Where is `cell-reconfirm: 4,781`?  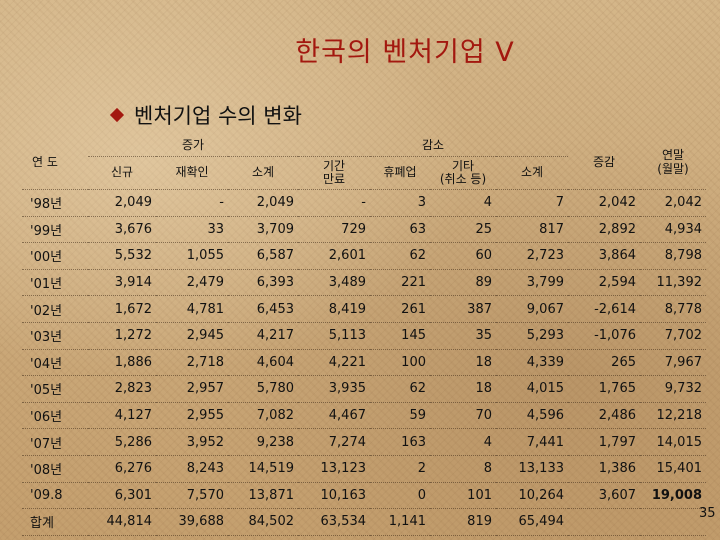
cell-reconfirm: 4,781 is located at coordinates (192, 309).